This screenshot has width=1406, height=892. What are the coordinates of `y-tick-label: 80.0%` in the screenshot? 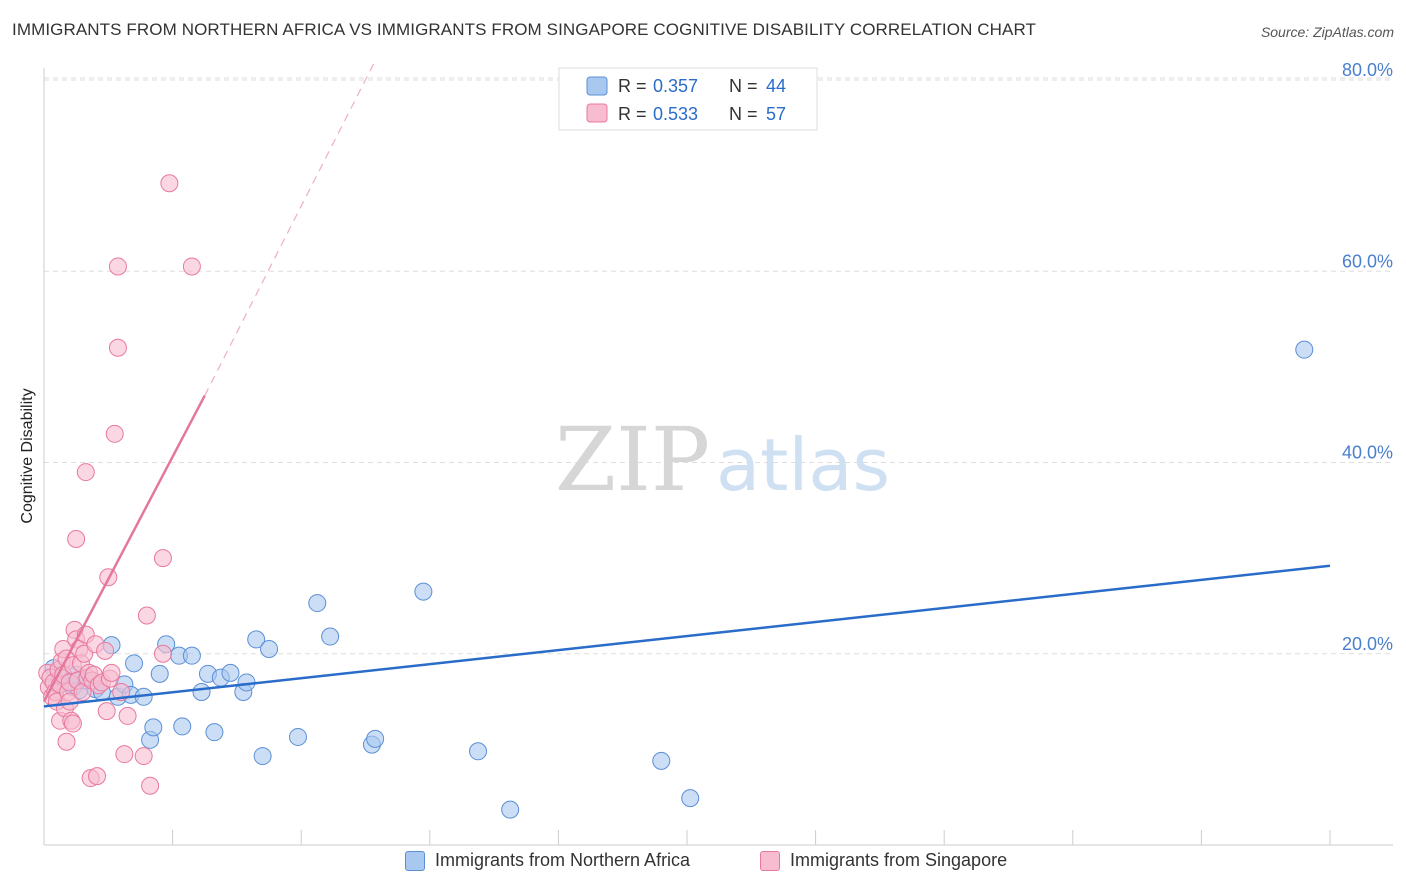 It's located at (1367, 70).